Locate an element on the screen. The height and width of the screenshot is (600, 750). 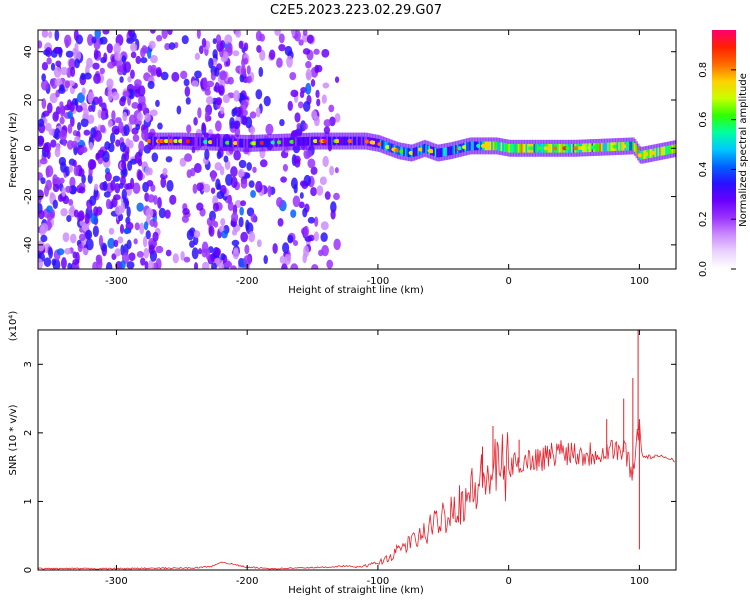
heatmap-y-tick-label: -40 is located at coordinates (28, 245).